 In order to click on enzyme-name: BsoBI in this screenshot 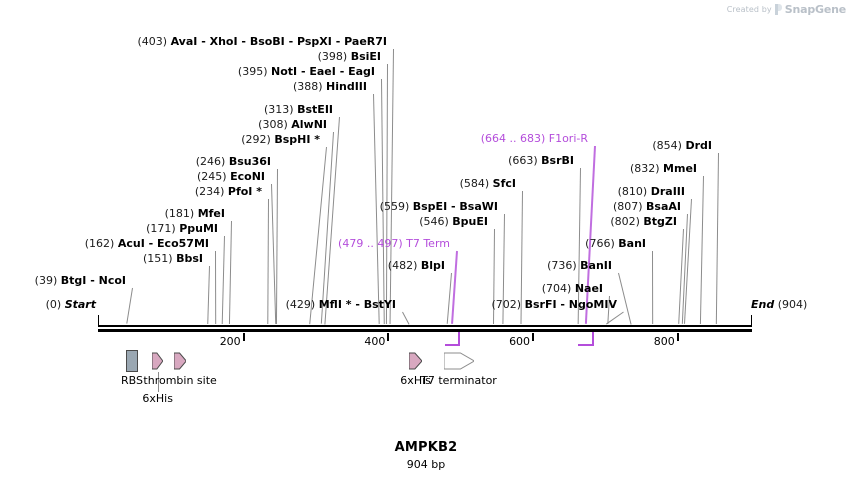, I will do `click(267, 41)`.